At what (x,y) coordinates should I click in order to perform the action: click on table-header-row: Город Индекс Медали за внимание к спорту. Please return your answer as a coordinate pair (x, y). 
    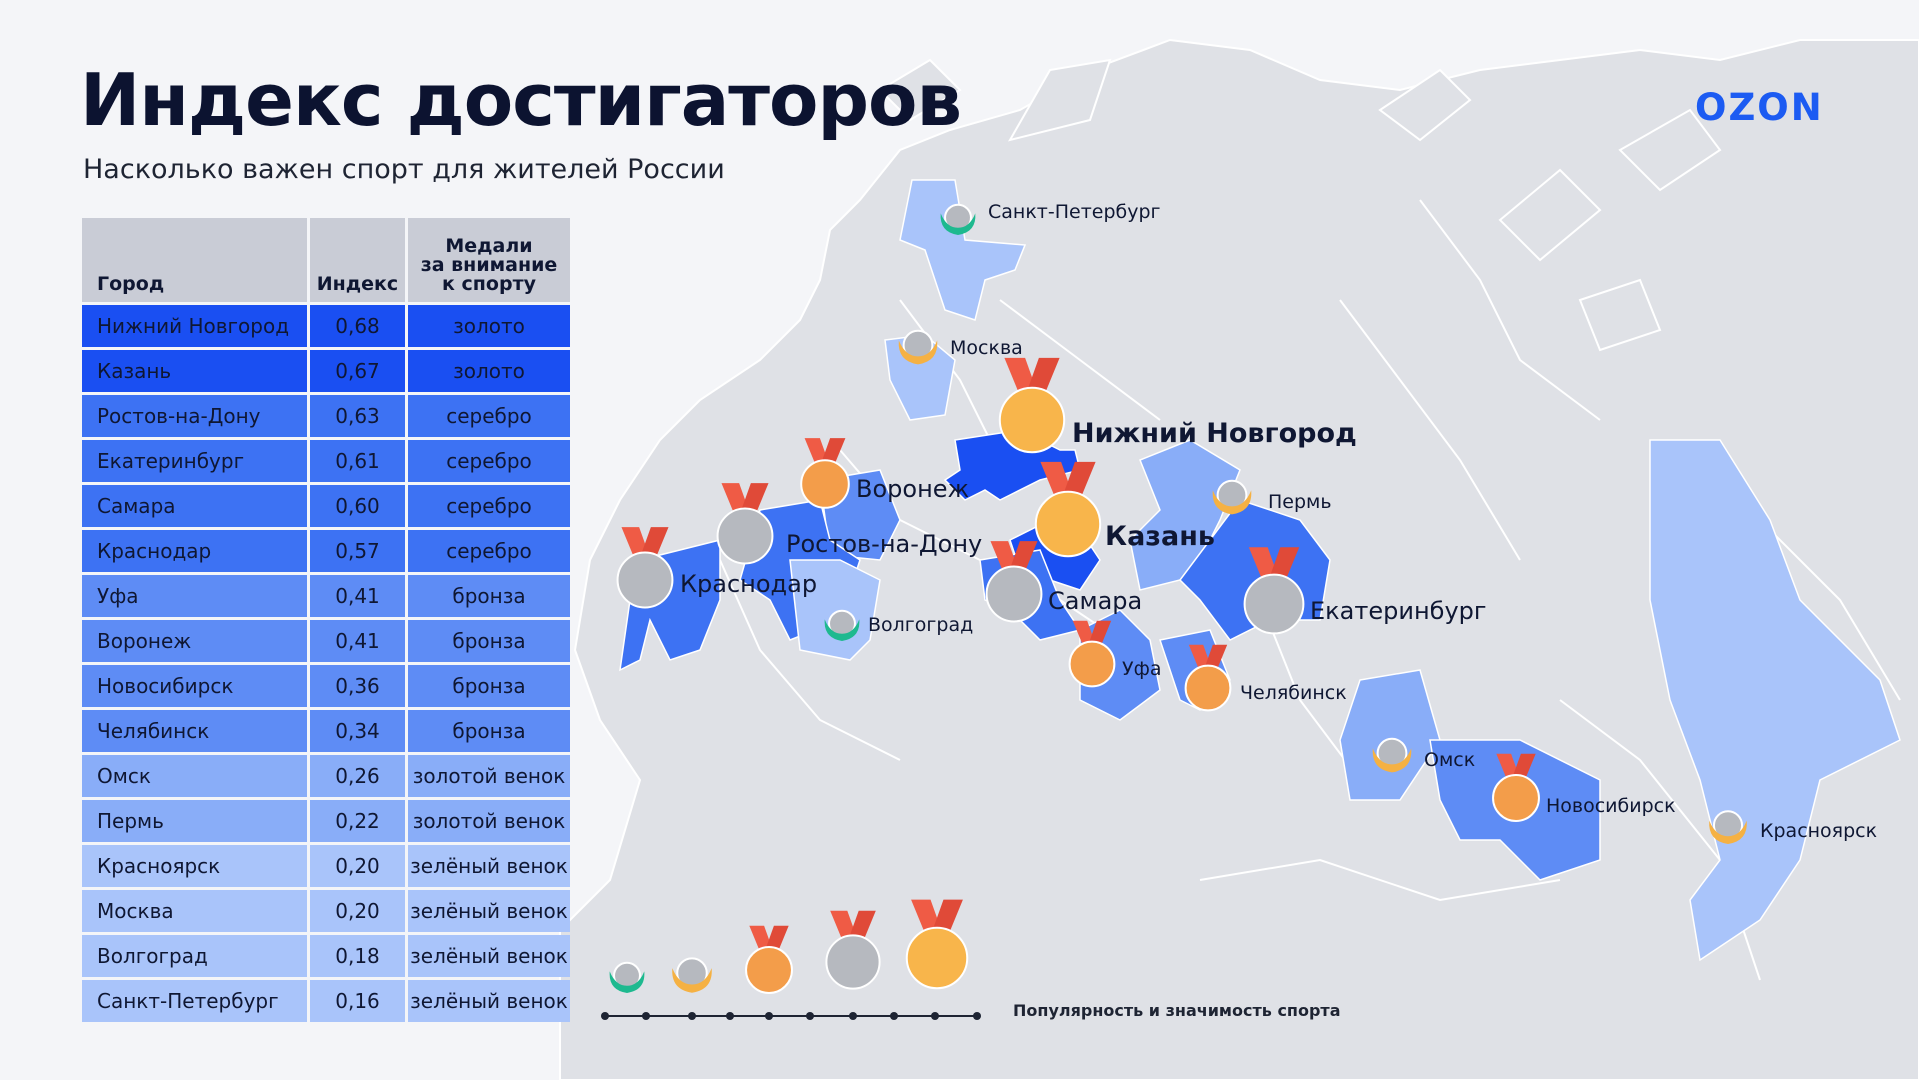
    Looking at the image, I should click on (326, 260).